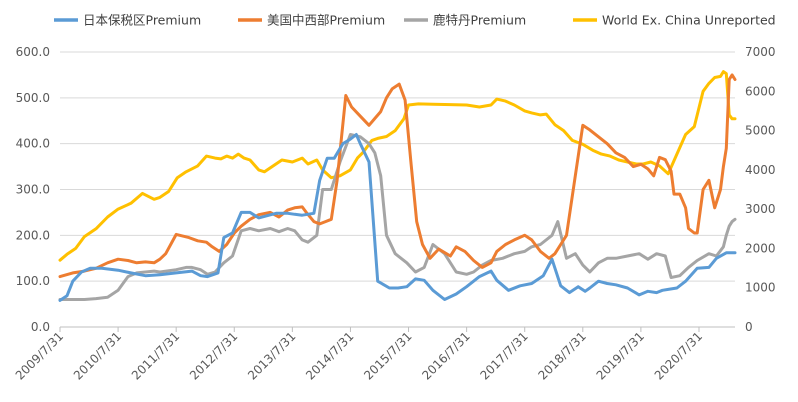 The height and width of the screenshot is (402, 798). What do you see at coordinates (749, 327) in the screenshot?
I see `right-tick-label: 0` at bounding box center [749, 327].